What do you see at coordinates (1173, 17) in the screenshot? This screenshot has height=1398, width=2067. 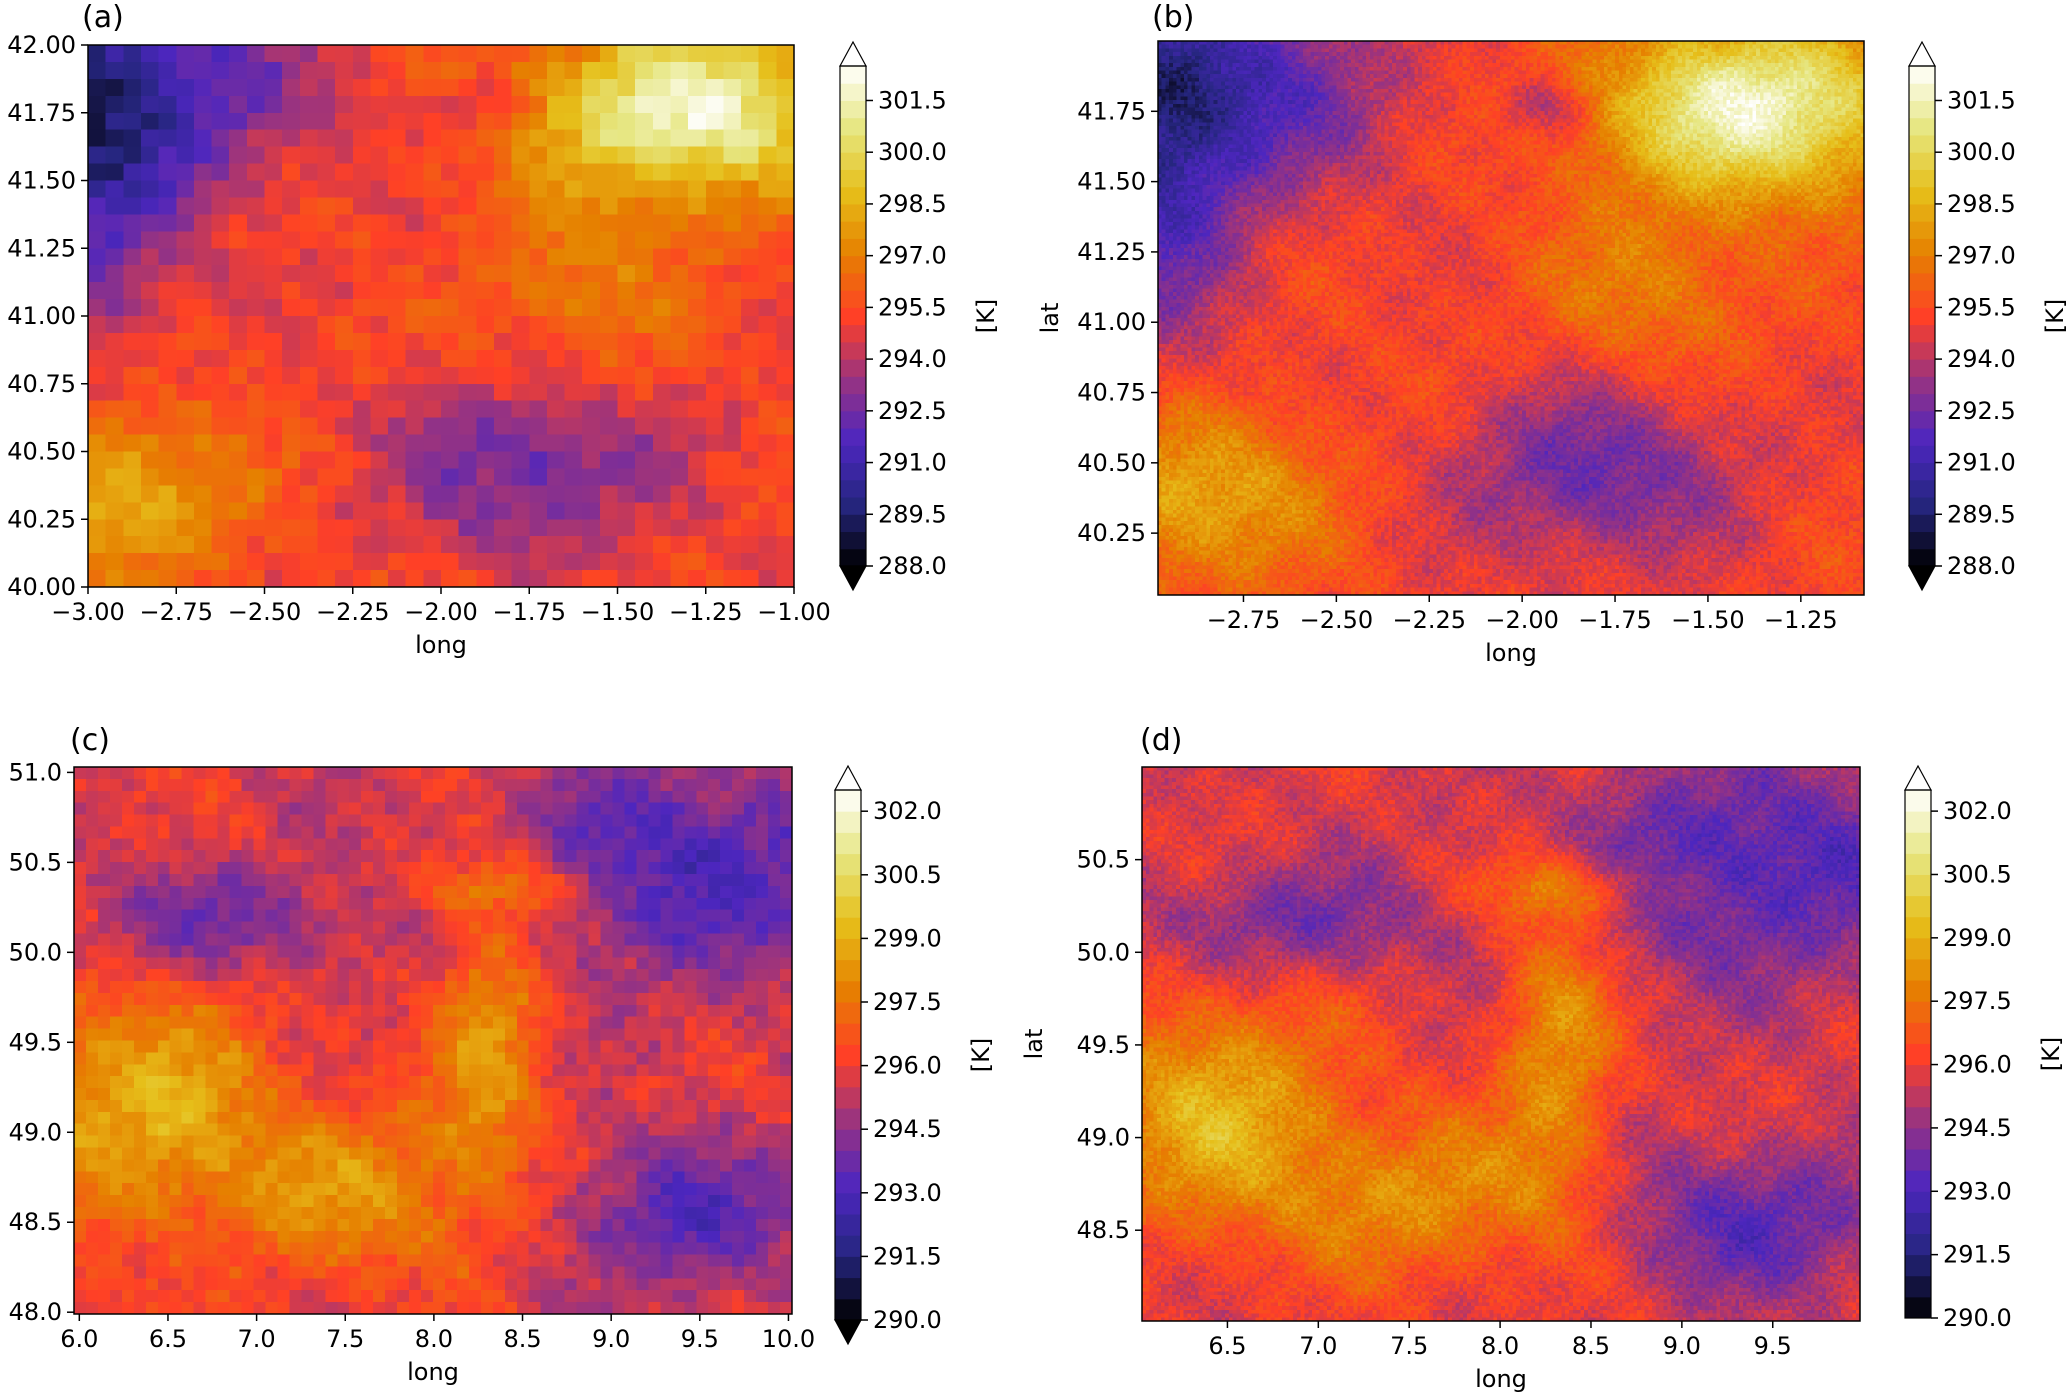 I see `panel-label: (b)` at bounding box center [1173, 17].